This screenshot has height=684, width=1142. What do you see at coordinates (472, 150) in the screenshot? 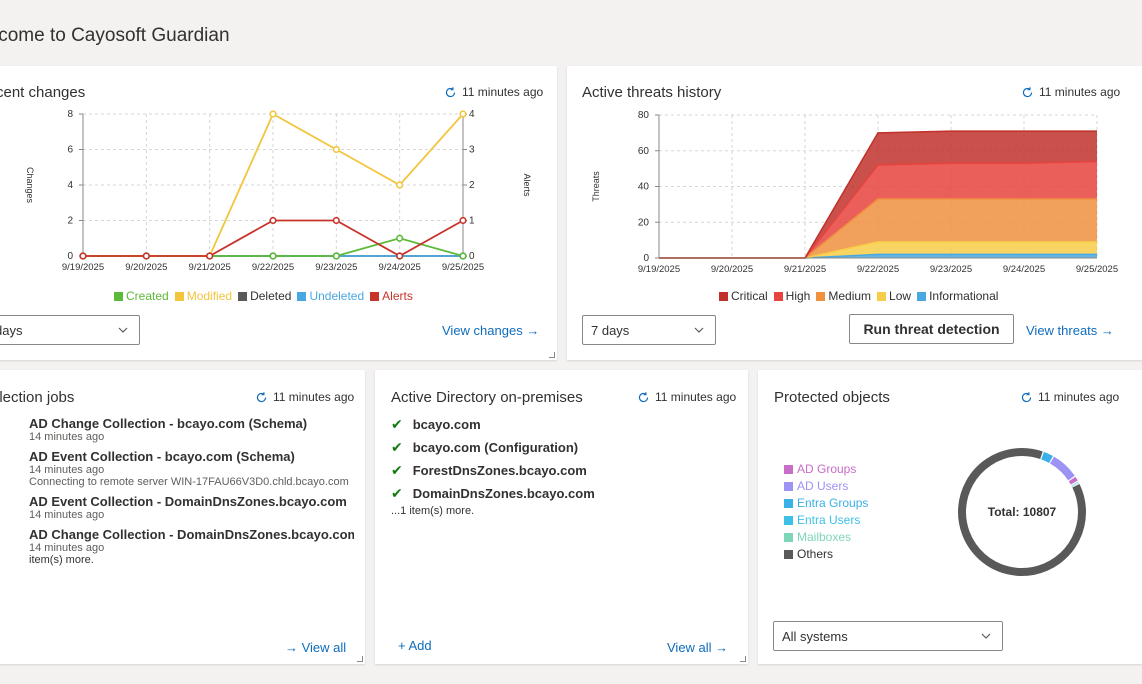
I see `right-tick-label: 3` at bounding box center [472, 150].